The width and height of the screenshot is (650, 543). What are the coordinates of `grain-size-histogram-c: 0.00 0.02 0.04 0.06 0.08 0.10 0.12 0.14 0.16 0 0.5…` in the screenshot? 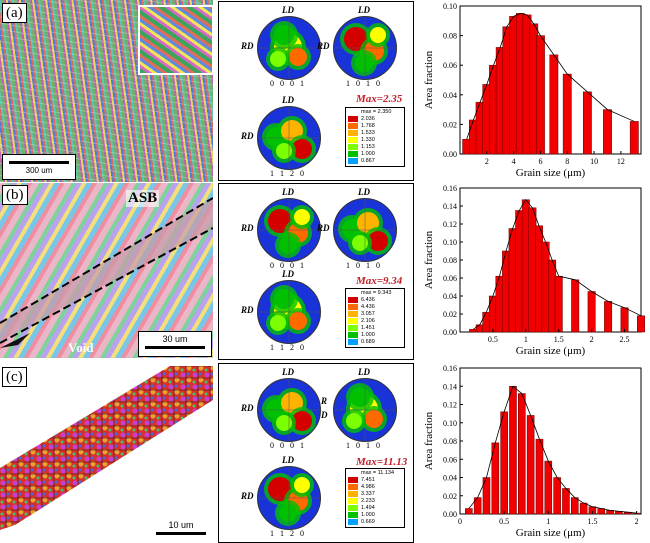 It's located at (532, 451).